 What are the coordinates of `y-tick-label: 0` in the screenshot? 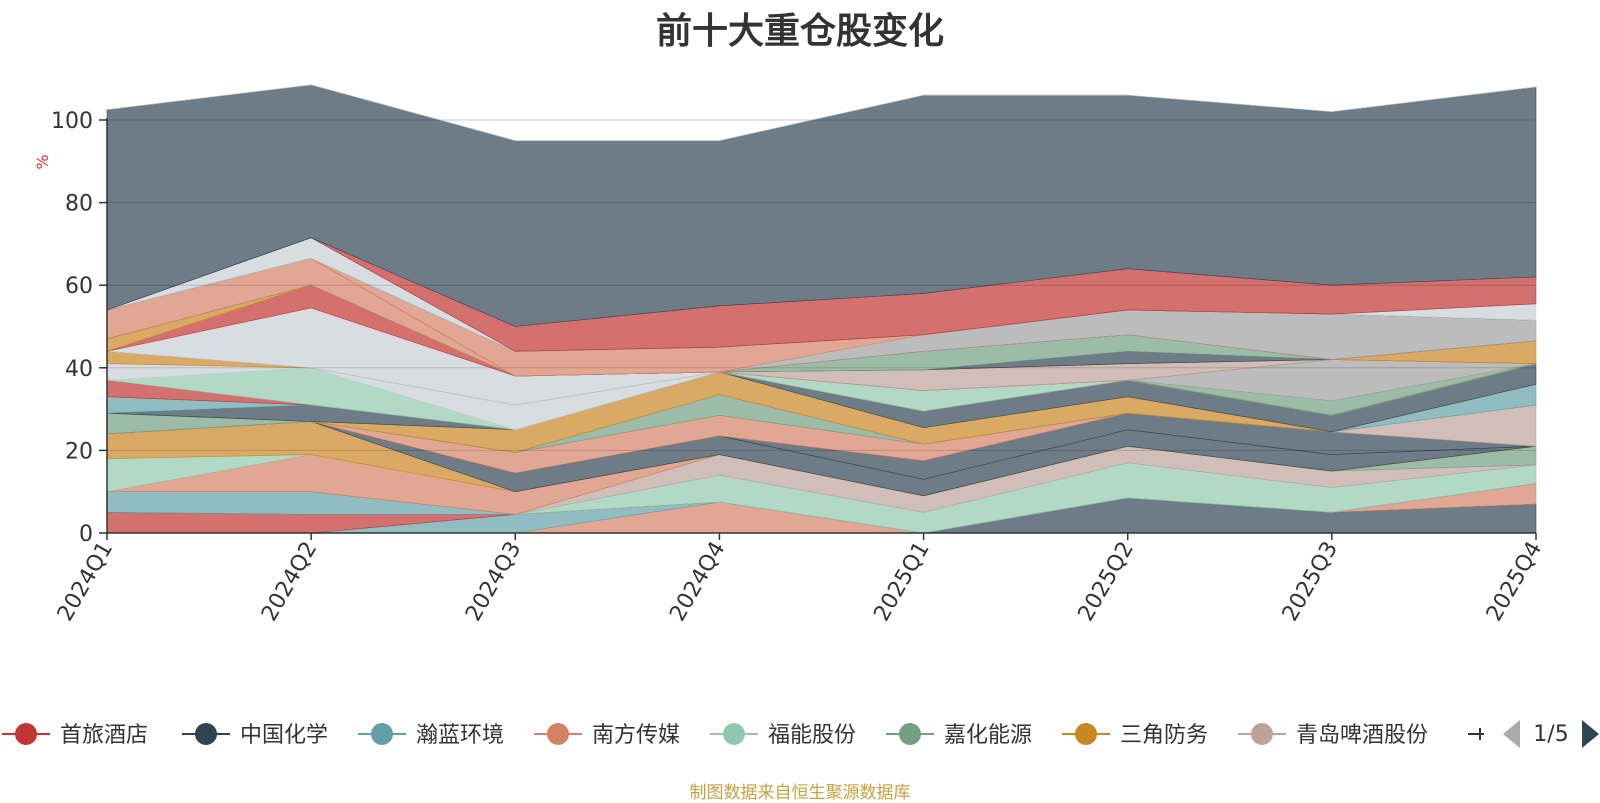 It's located at (86, 534).